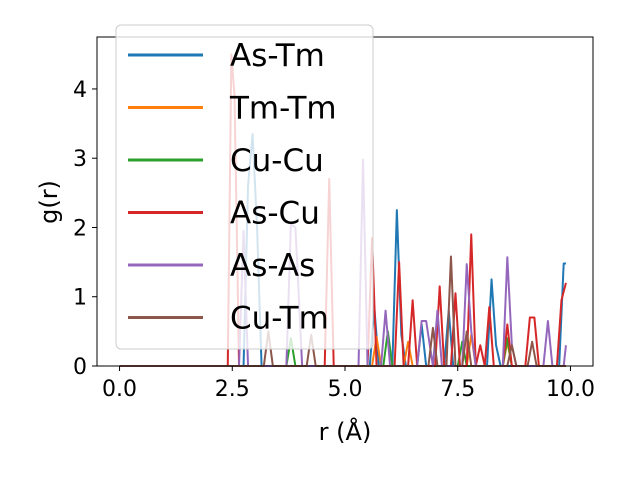 Image resolution: width=640 pixels, height=480 pixels. Describe the element at coordinates (345, 431) in the screenshot. I see `x-axis-label: r (Å)` at that location.